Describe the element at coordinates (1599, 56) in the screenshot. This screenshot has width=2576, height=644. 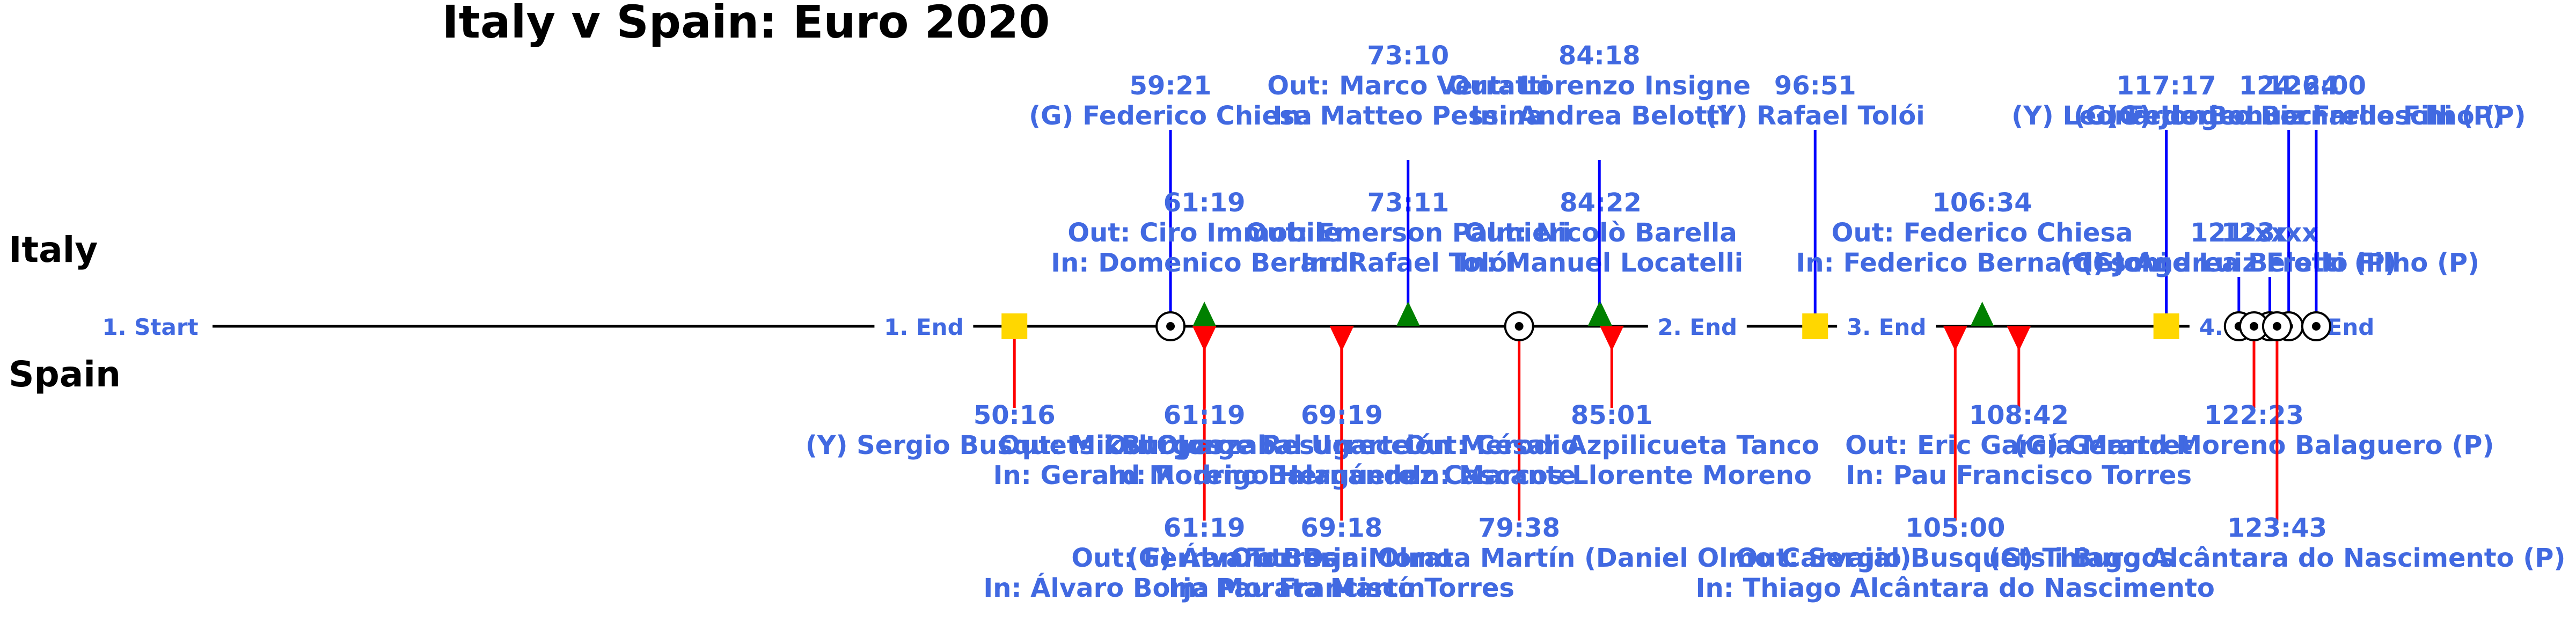
I see `event-time: 84:18` at that location.